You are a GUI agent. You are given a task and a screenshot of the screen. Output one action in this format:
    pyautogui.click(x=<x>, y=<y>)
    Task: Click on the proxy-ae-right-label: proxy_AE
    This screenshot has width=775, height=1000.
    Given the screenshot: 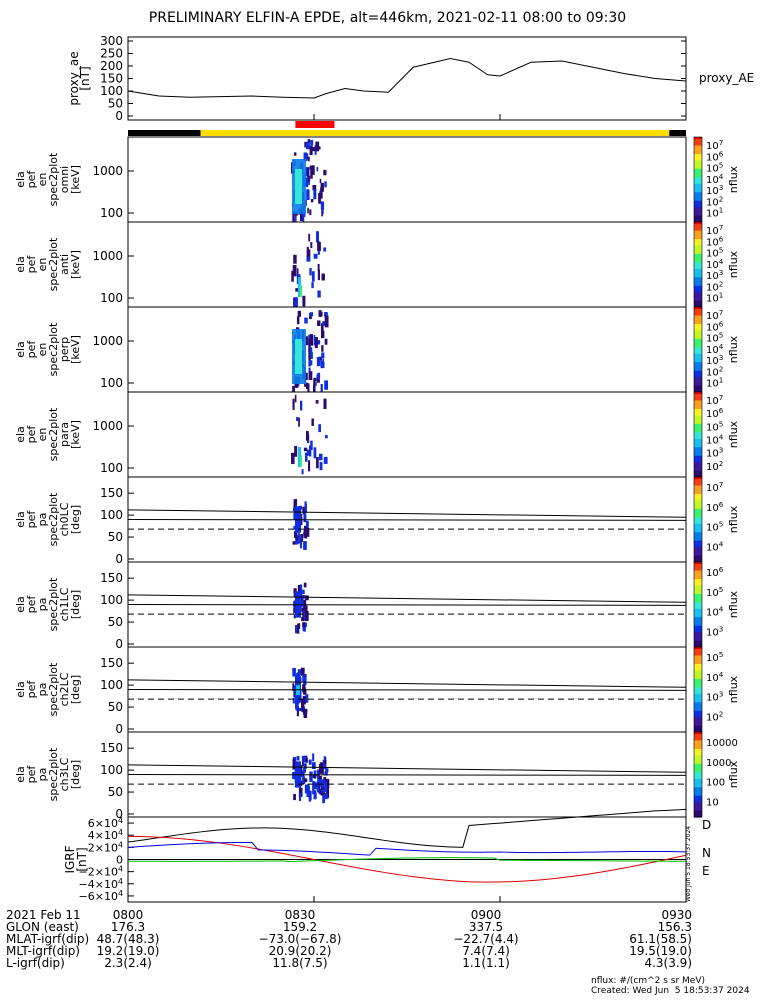 What is the action you would take?
    pyautogui.click(x=726, y=78)
    